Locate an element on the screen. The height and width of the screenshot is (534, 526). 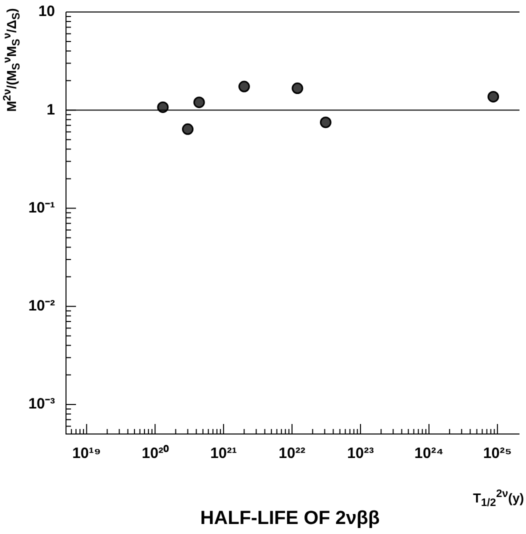
y-tick-label: 10⁻¹ is located at coordinates (41, 207).